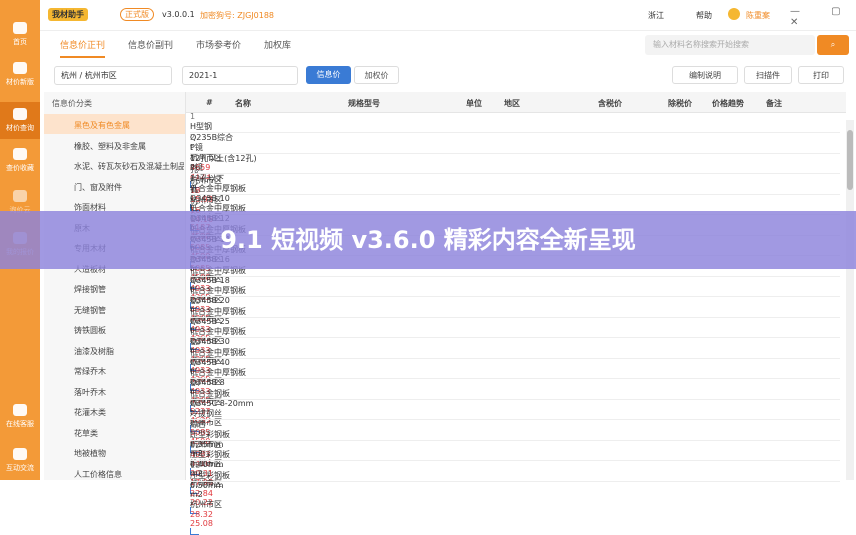 Image resolution: width=856 pixels, height=535 pixels. Describe the element at coordinates (98, 474) in the screenshot. I see `category-item: 人工价格信息` at that location.